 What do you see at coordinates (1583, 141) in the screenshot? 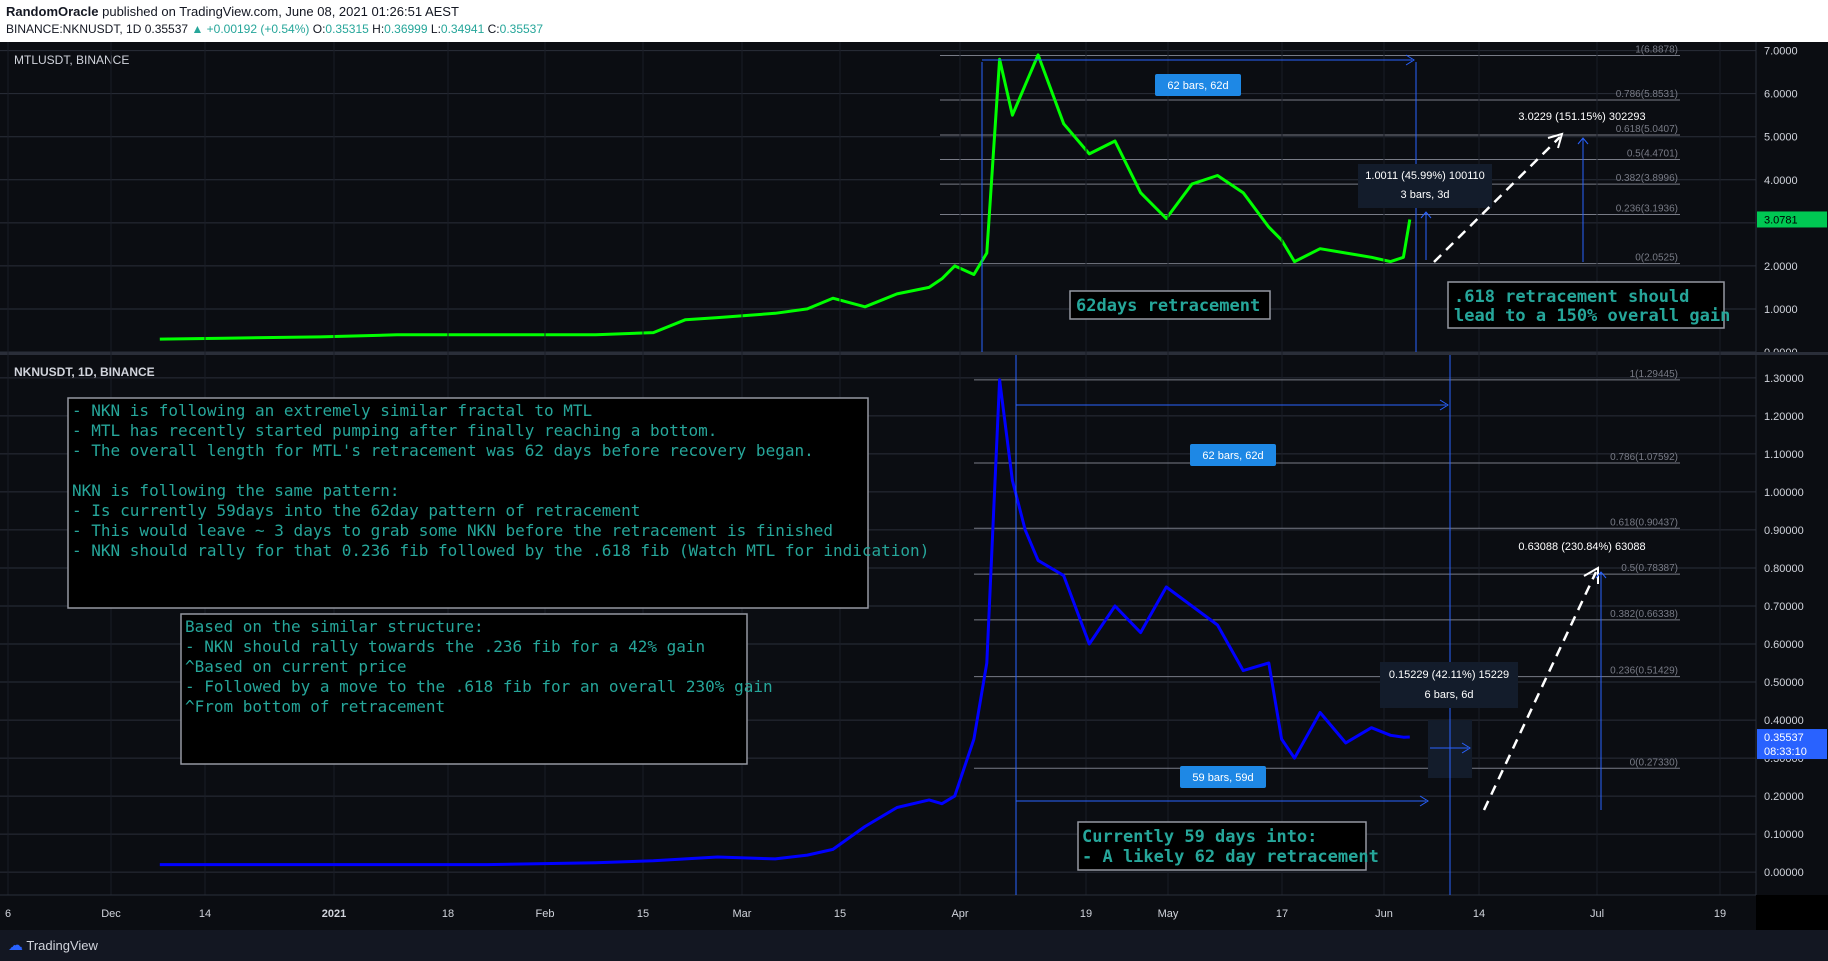
I see `mtl-target-arrowhead` at bounding box center [1583, 141].